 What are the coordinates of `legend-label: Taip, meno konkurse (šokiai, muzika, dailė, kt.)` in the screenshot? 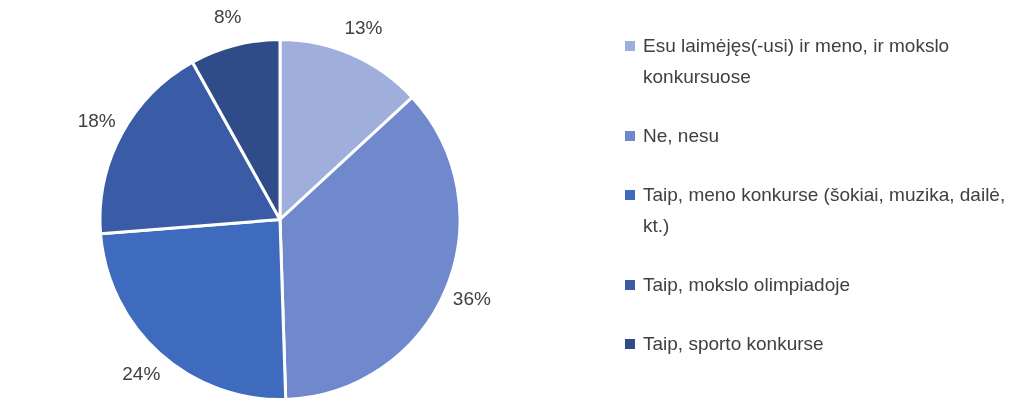 It's located at (825, 210).